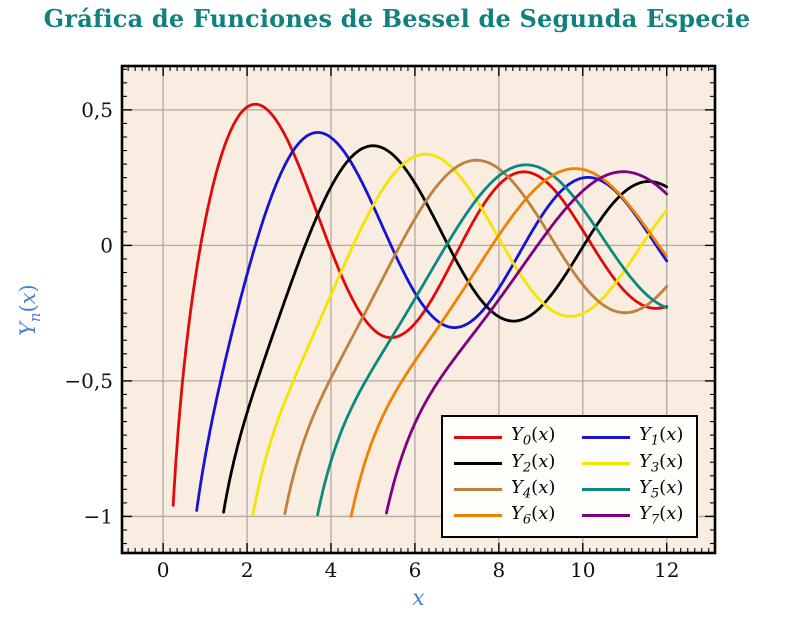 The width and height of the screenshot is (794, 628). Describe the element at coordinates (478, 490) in the screenshot. I see `legend-swatch-y4` at that location.